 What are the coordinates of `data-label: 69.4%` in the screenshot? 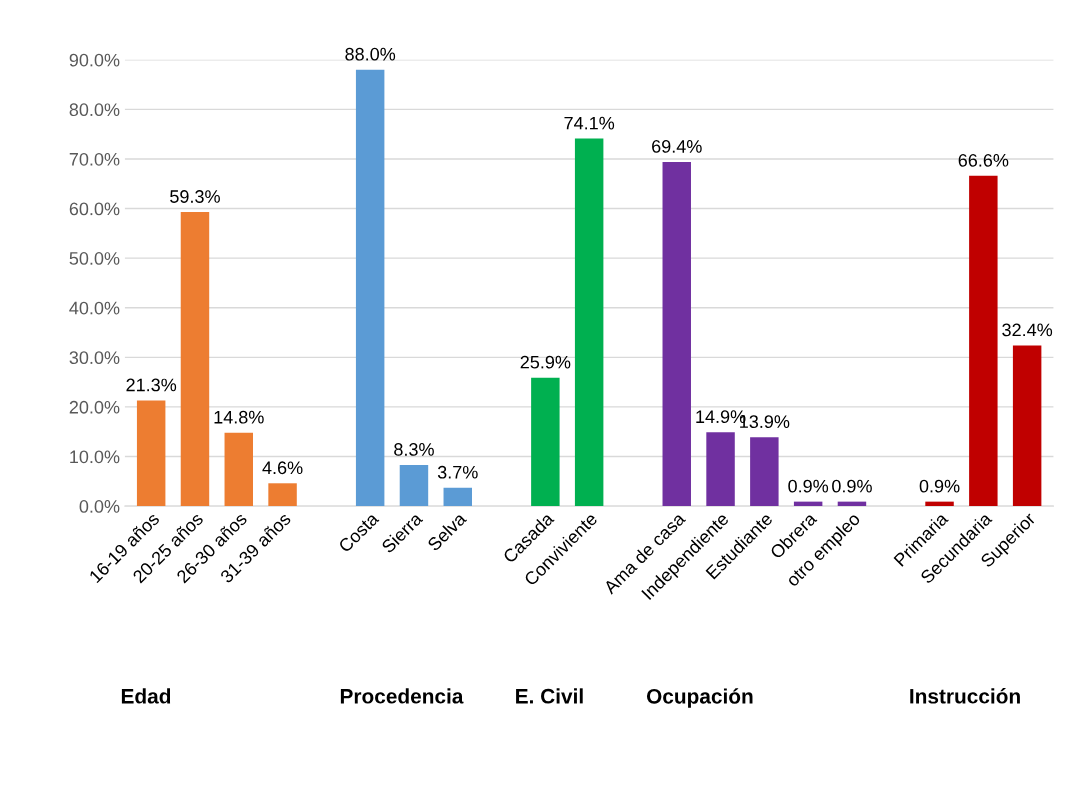 It's located at (677, 146).